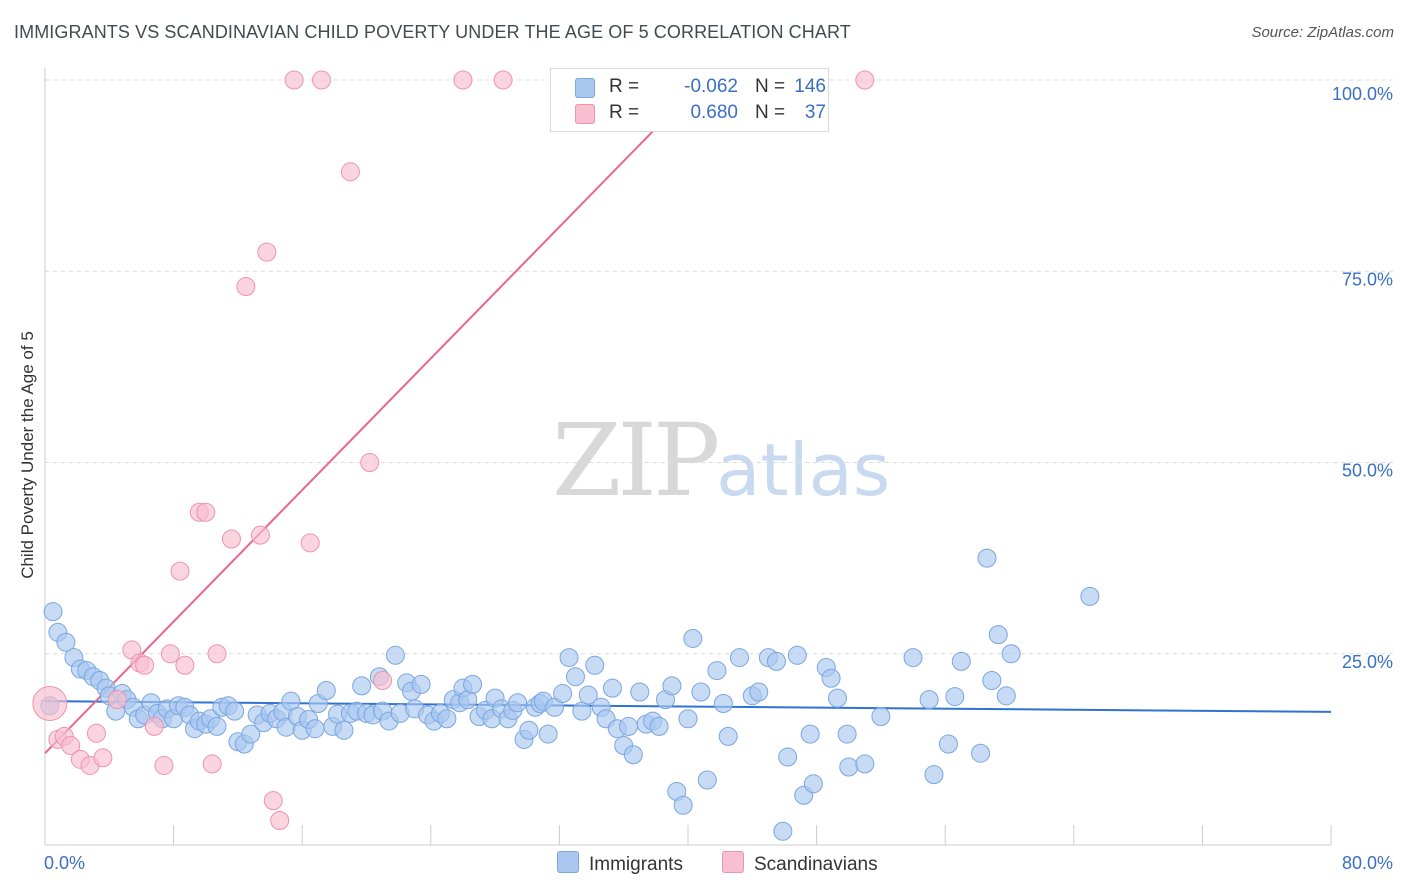 The height and width of the screenshot is (892, 1406). What do you see at coordinates (733, 862) in the screenshot?
I see `bottom-legend-swatch-scandinavians` at bounding box center [733, 862].